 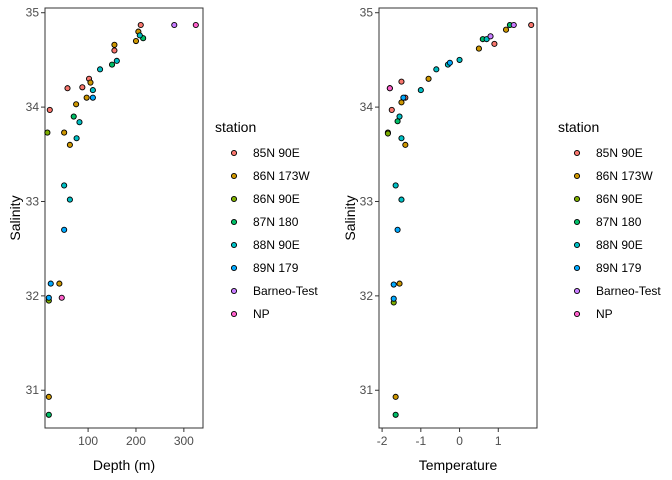 What do you see at coordinates (124, 465) in the screenshot?
I see `x-axis-title: Depth (m)` at bounding box center [124, 465].